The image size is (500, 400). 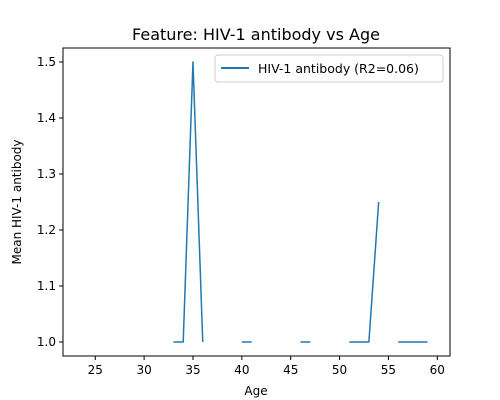 What do you see at coordinates (46, 118) in the screenshot?
I see `y-tick-label: 1.4` at bounding box center [46, 118].